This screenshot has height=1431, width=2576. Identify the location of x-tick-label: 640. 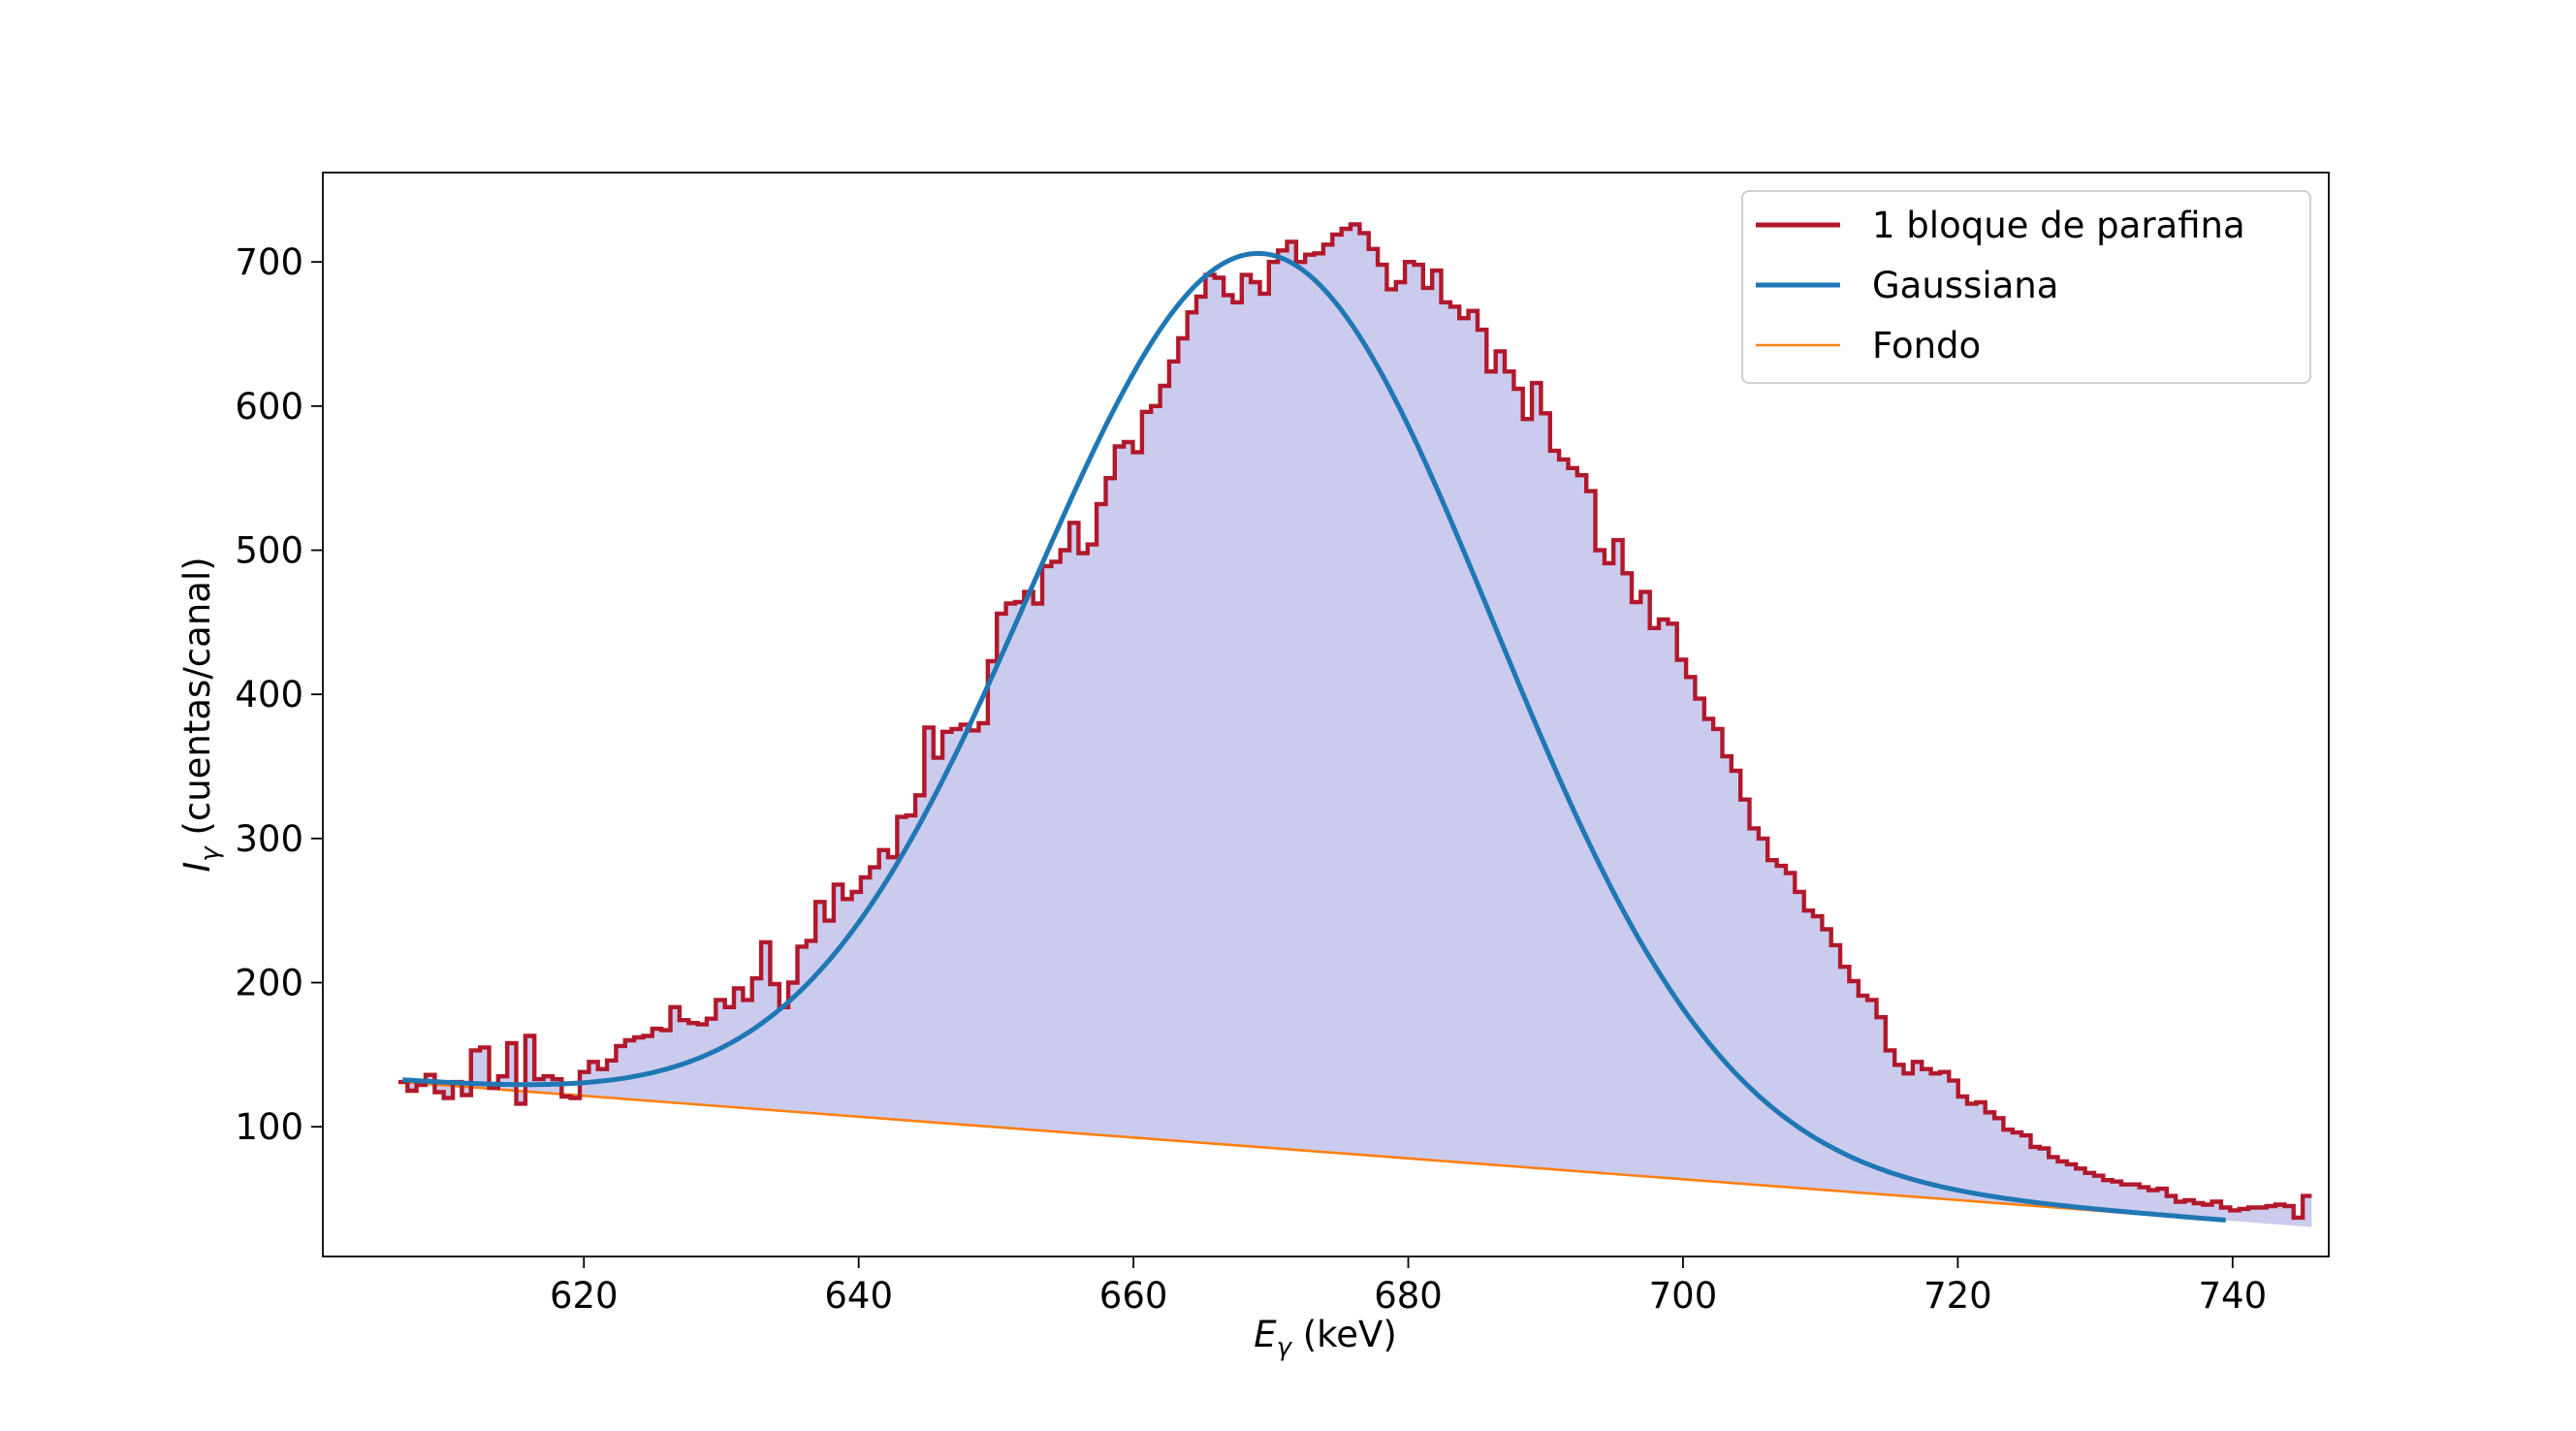
(858, 1296).